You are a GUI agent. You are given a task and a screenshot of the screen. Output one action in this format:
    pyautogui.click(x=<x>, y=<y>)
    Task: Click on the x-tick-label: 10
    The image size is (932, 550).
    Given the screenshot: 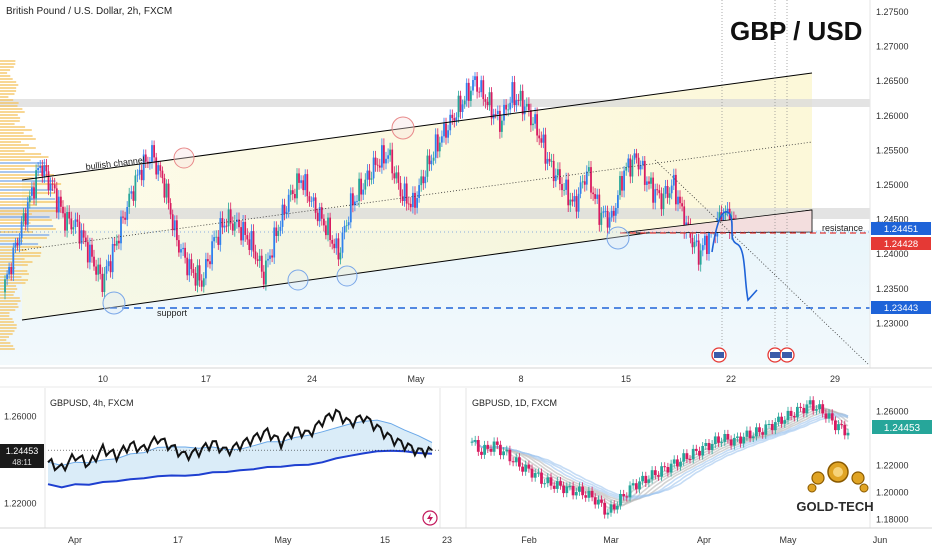 What is the action you would take?
    pyautogui.click(x=103, y=379)
    